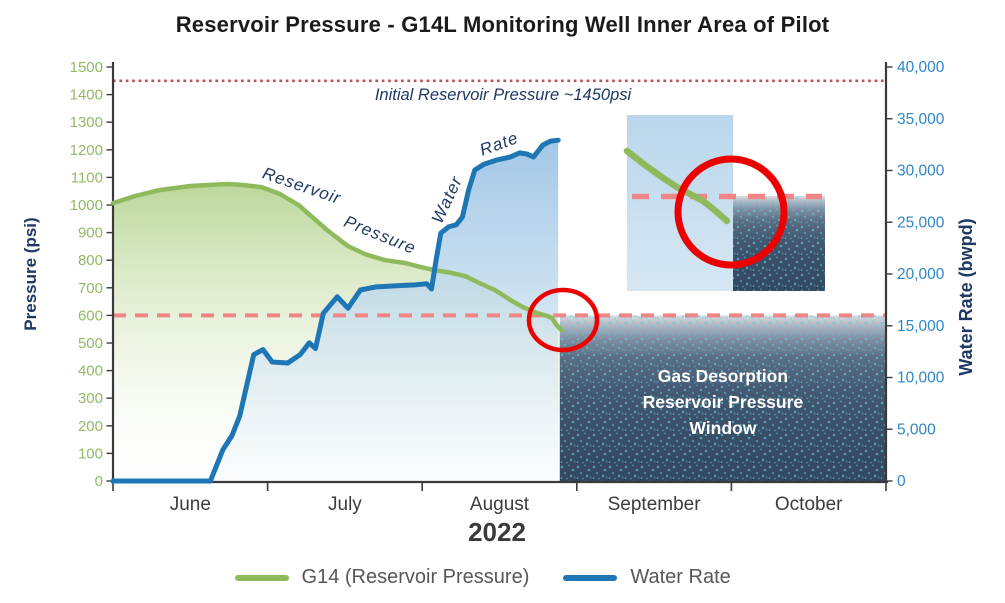 The height and width of the screenshot is (603, 1005). I want to click on g14-line-swatch, so click(261, 577).